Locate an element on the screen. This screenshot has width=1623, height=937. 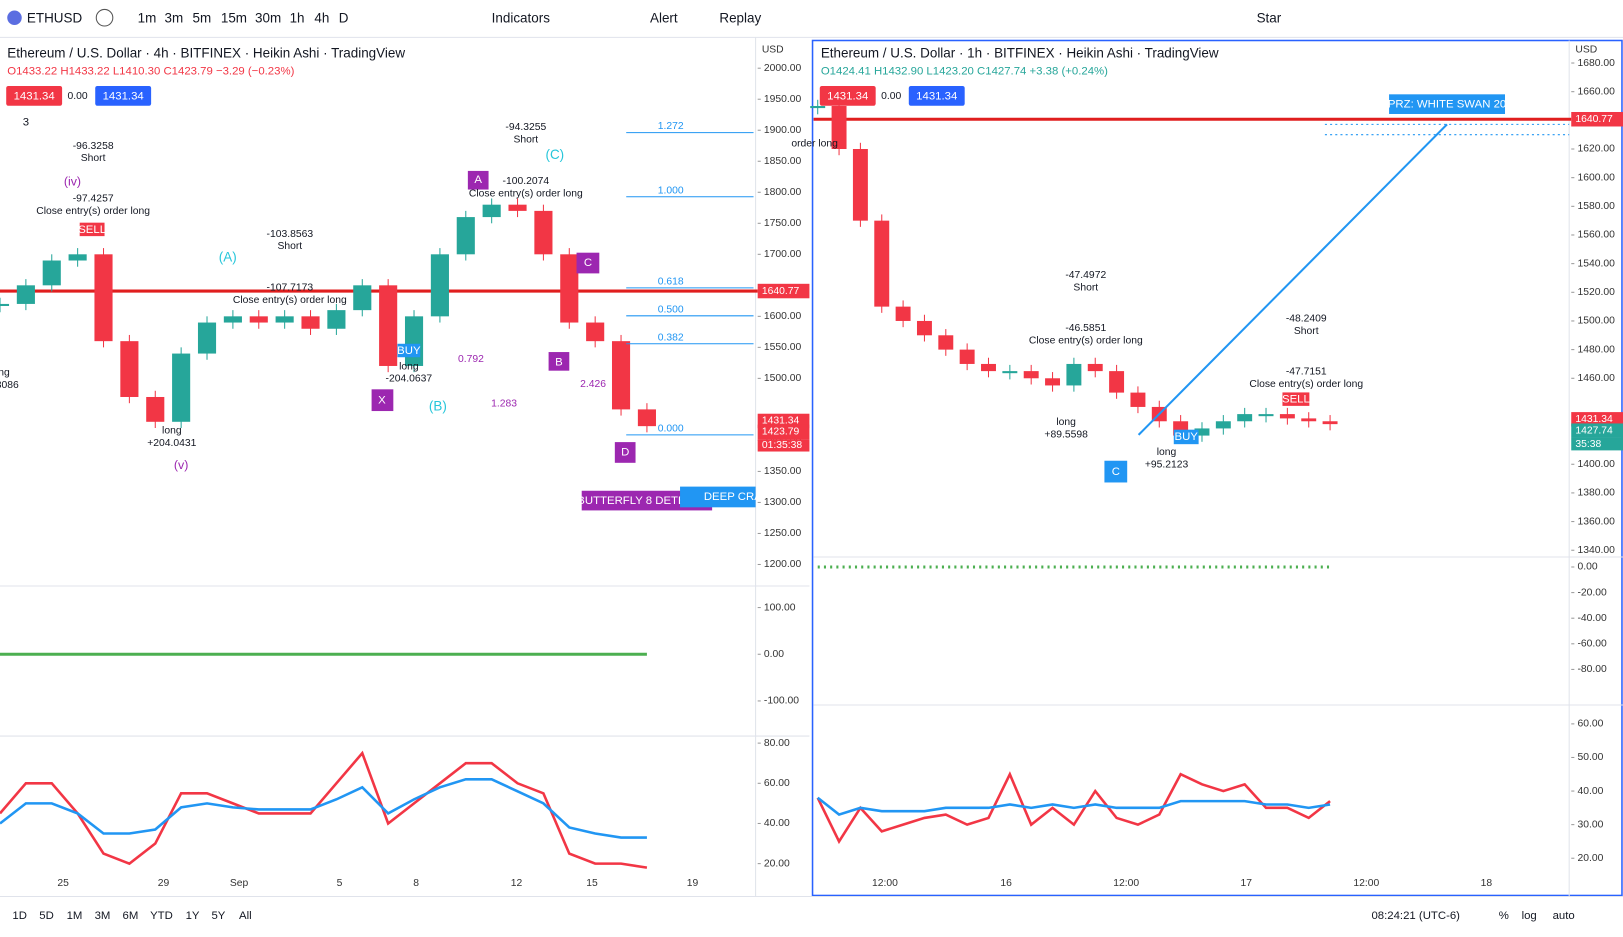
range-button: 1Y is located at coordinates (193, 916).